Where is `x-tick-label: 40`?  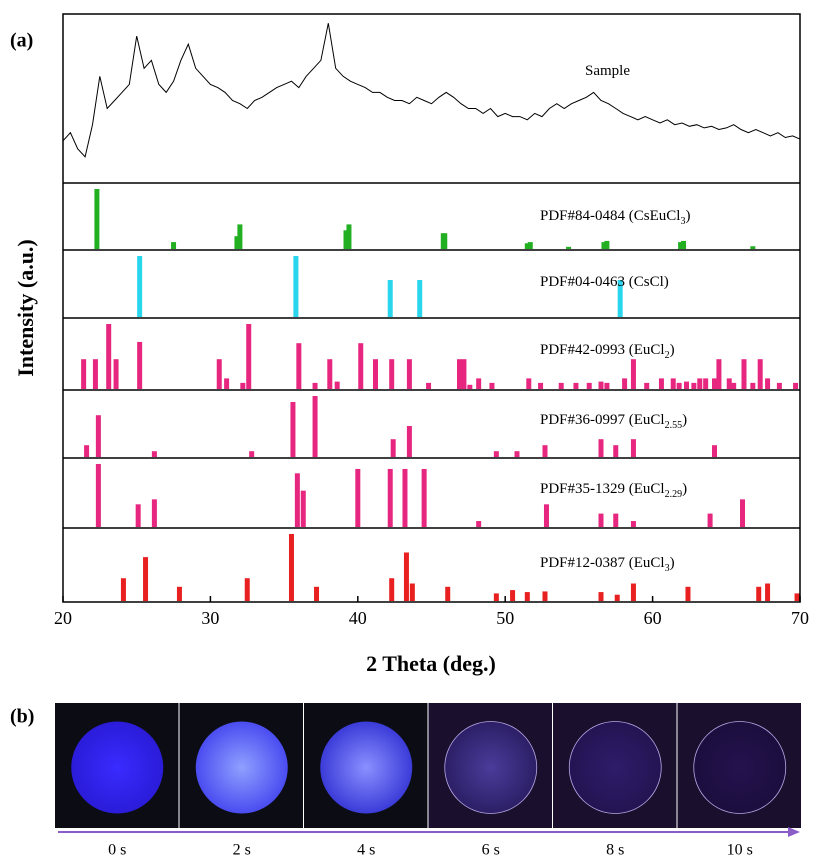
x-tick-label: 40 is located at coordinates (358, 618).